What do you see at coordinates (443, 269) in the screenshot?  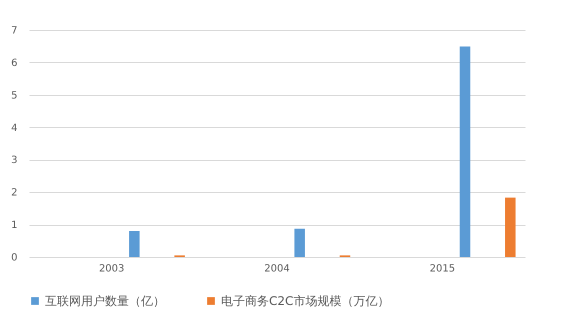 I see `x-tick-label: 2015` at bounding box center [443, 269].